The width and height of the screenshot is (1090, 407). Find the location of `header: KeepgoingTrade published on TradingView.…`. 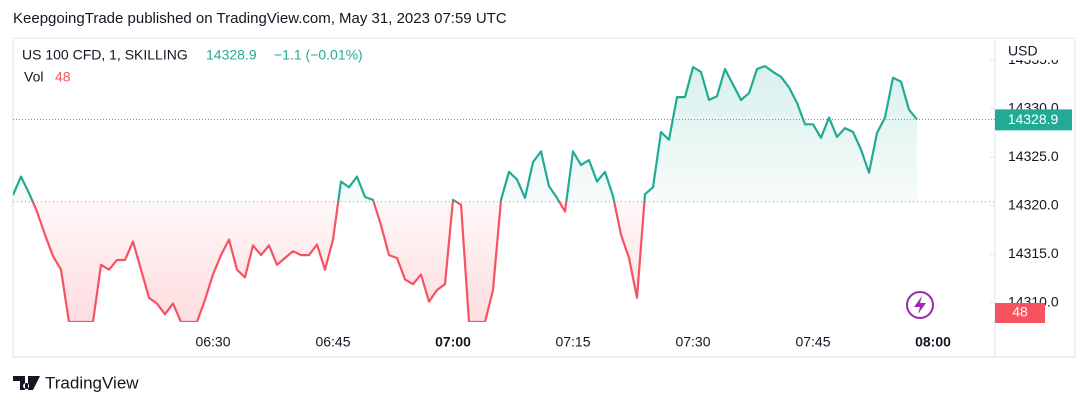

header: KeepgoingTrade published on TradingView.… is located at coordinates (260, 18).